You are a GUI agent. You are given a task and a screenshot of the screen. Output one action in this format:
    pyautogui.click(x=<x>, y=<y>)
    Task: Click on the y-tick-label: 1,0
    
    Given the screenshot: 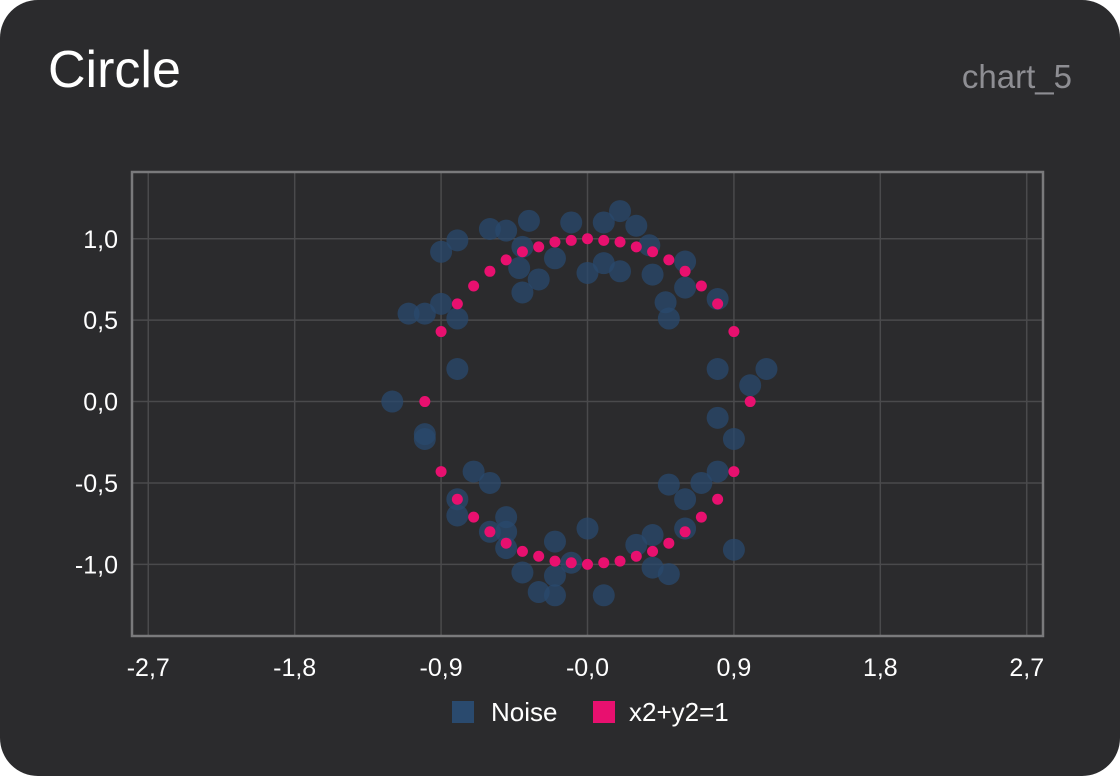 What is the action you would take?
    pyautogui.click(x=100, y=240)
    